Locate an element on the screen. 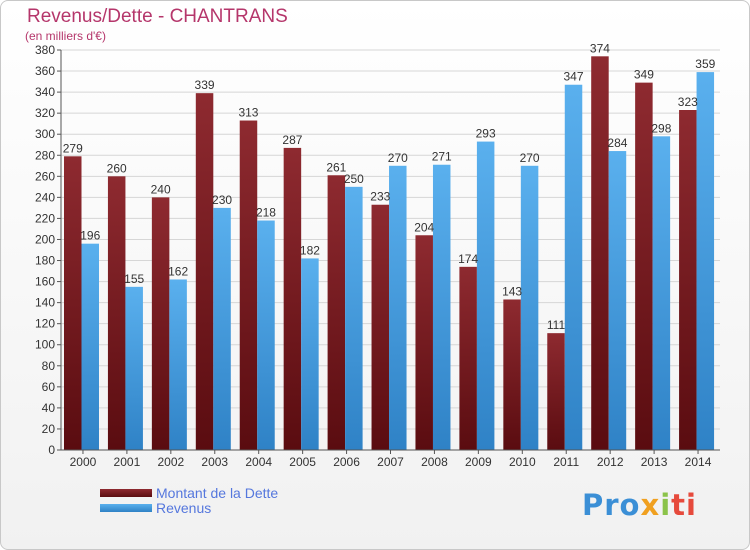 This screenshot has width=750, height=550. data-label-debt: 287 is located at coordinates (292, 140).